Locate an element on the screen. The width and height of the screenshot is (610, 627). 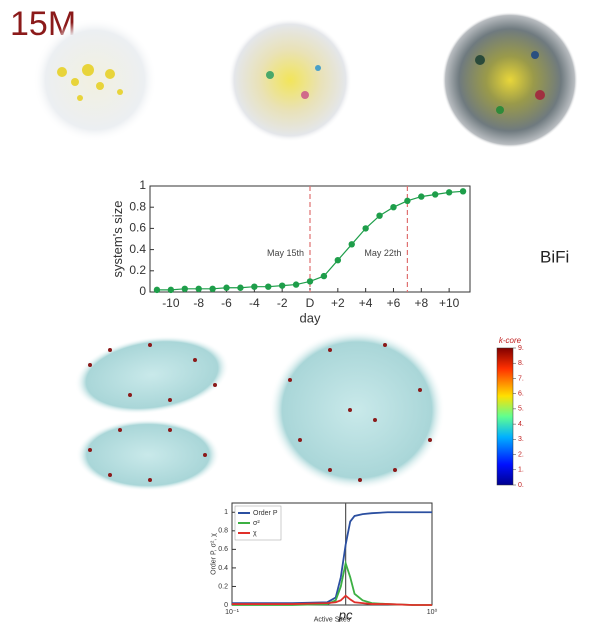
annotation: pc is located at coordinates (345, 614).